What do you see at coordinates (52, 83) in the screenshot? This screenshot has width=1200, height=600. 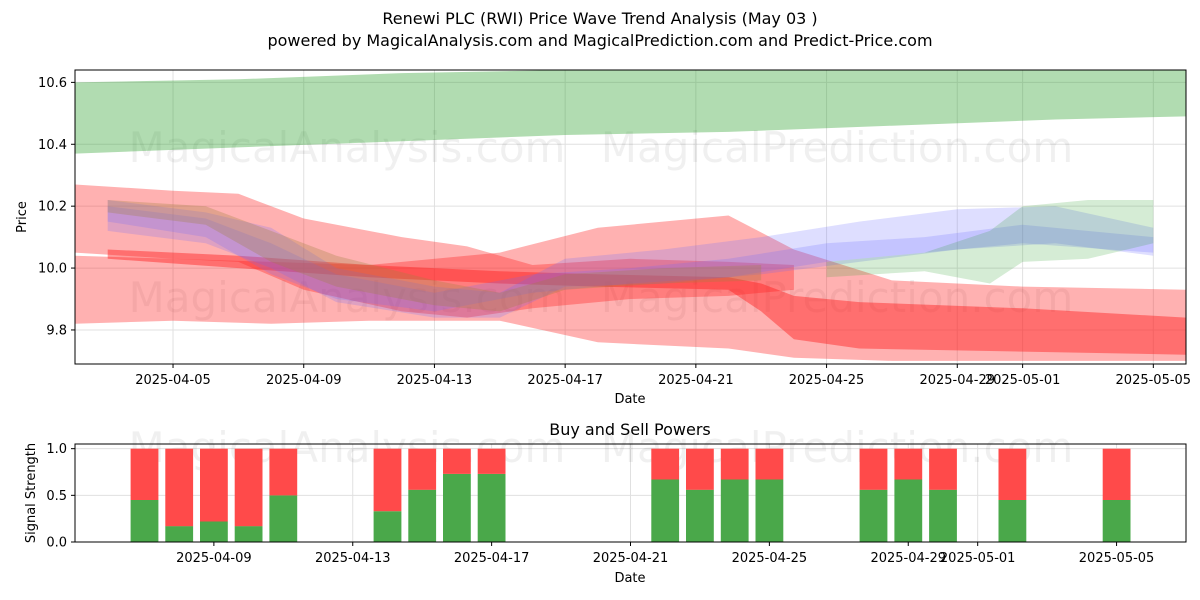 I see `price-y-tick-label: 10.6` at bounding box center [52, 83].